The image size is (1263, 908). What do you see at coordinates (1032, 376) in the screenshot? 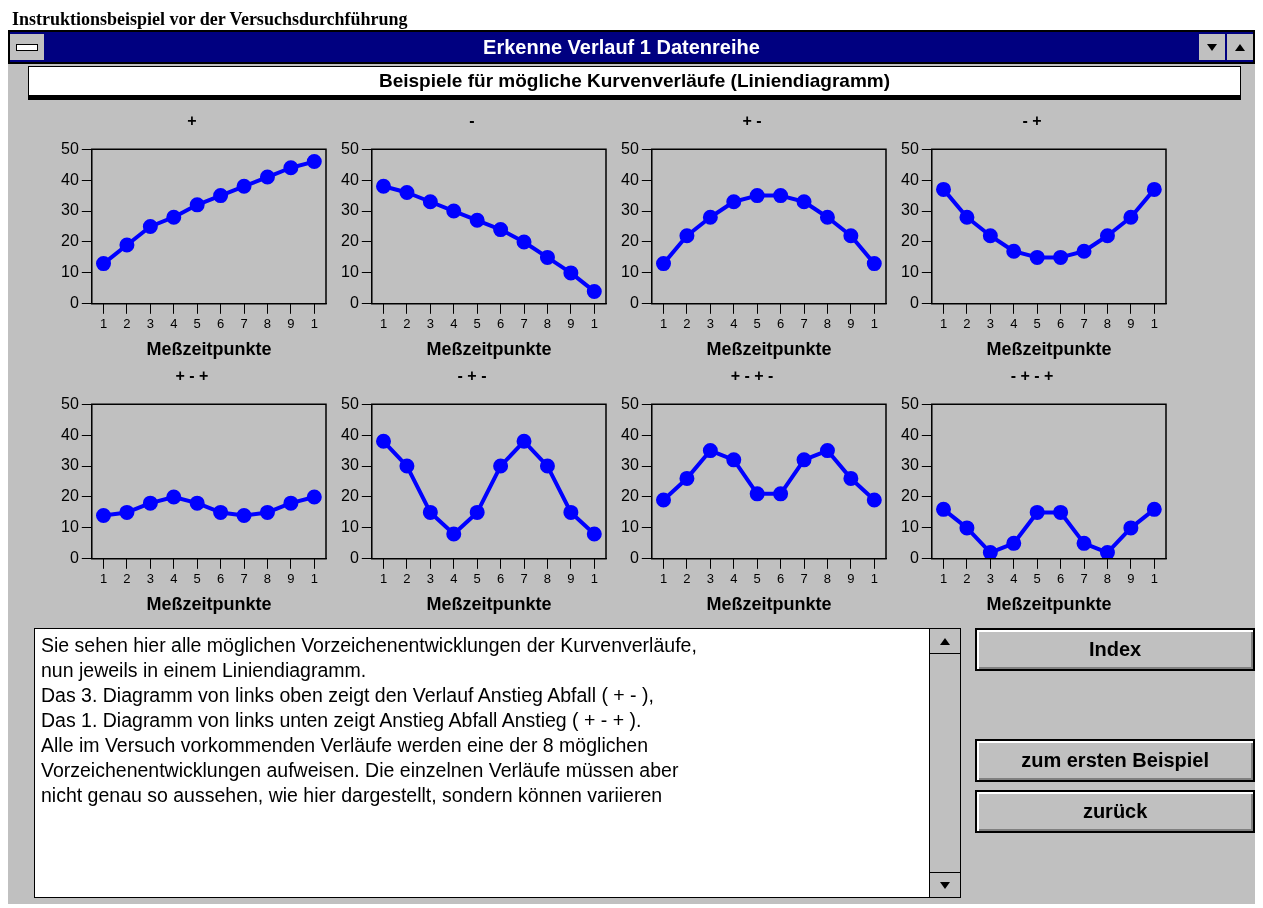
I see `chart-title: - + - +` at bounding box center [1032, 376].